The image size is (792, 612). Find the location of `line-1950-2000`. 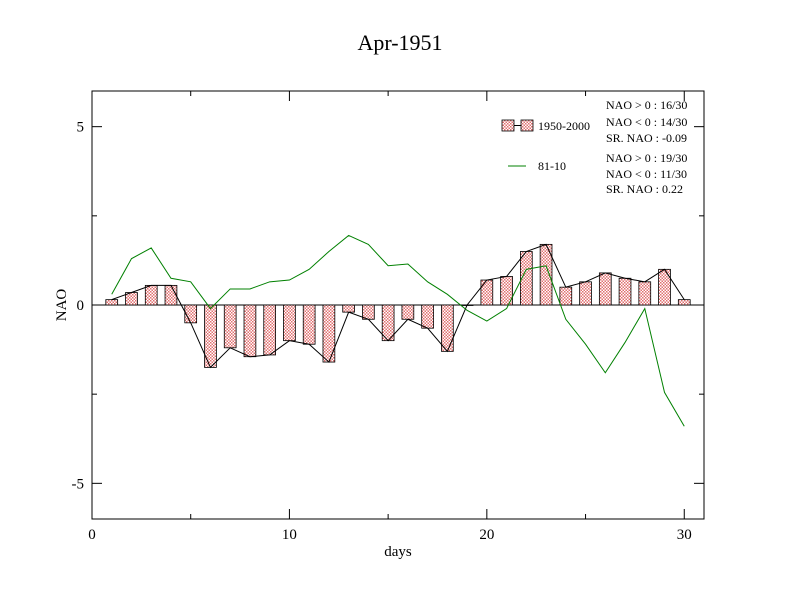

line-1950-2000 is located at coordinates (398, 306).